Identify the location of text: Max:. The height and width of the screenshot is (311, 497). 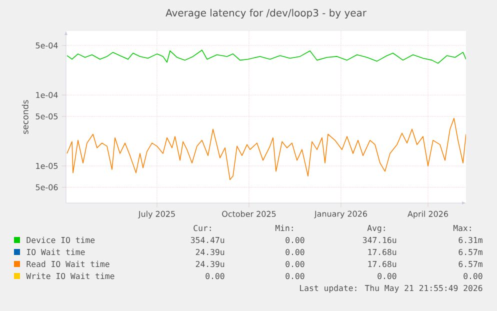
(462, 228).